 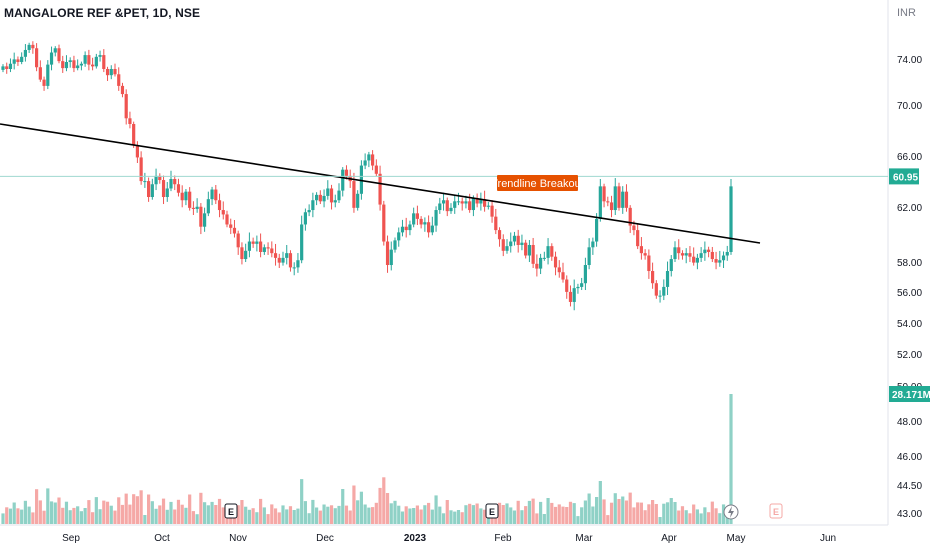 What do you see at coordinates (731, 512) in the screenshot?
I see `lightning-icon` at bounding box center [731, 512].